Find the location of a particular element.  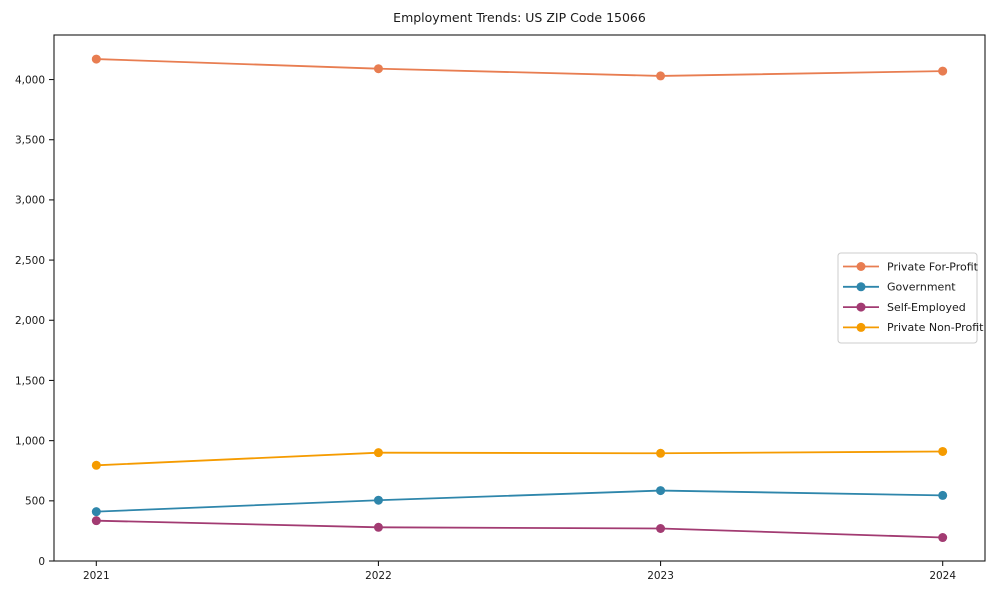

x-axis-tick-label: 2022 is located at coordinates (378, 576).